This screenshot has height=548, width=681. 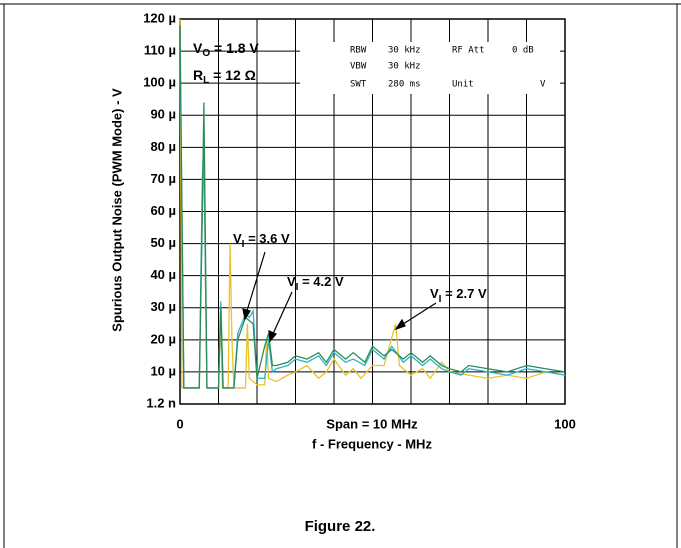 What do you see at coordinates (163, 242) in the screenshot?
I see `y-tick-label: 50 µ` at bounding box center [163, 242].